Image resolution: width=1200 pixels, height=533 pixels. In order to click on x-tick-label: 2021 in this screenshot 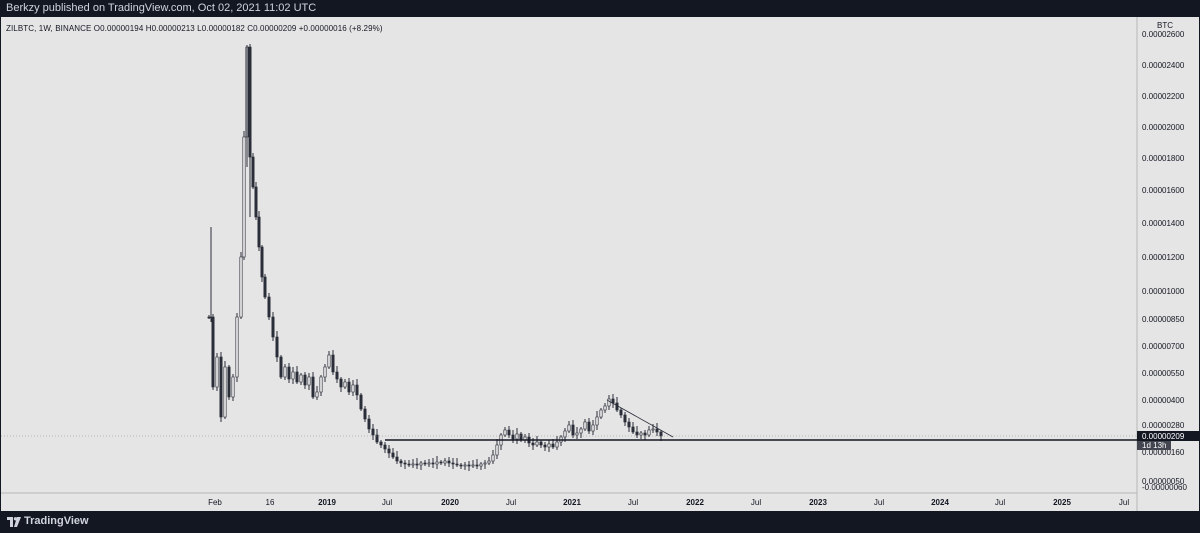, I will do `click(572, 502)`.